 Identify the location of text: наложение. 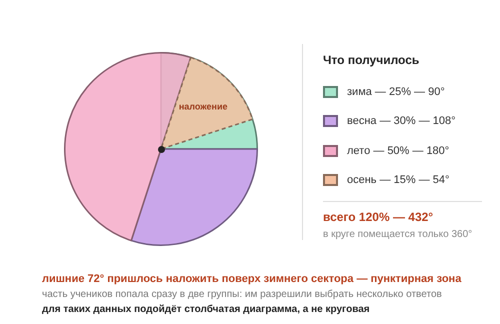
(203, 106).